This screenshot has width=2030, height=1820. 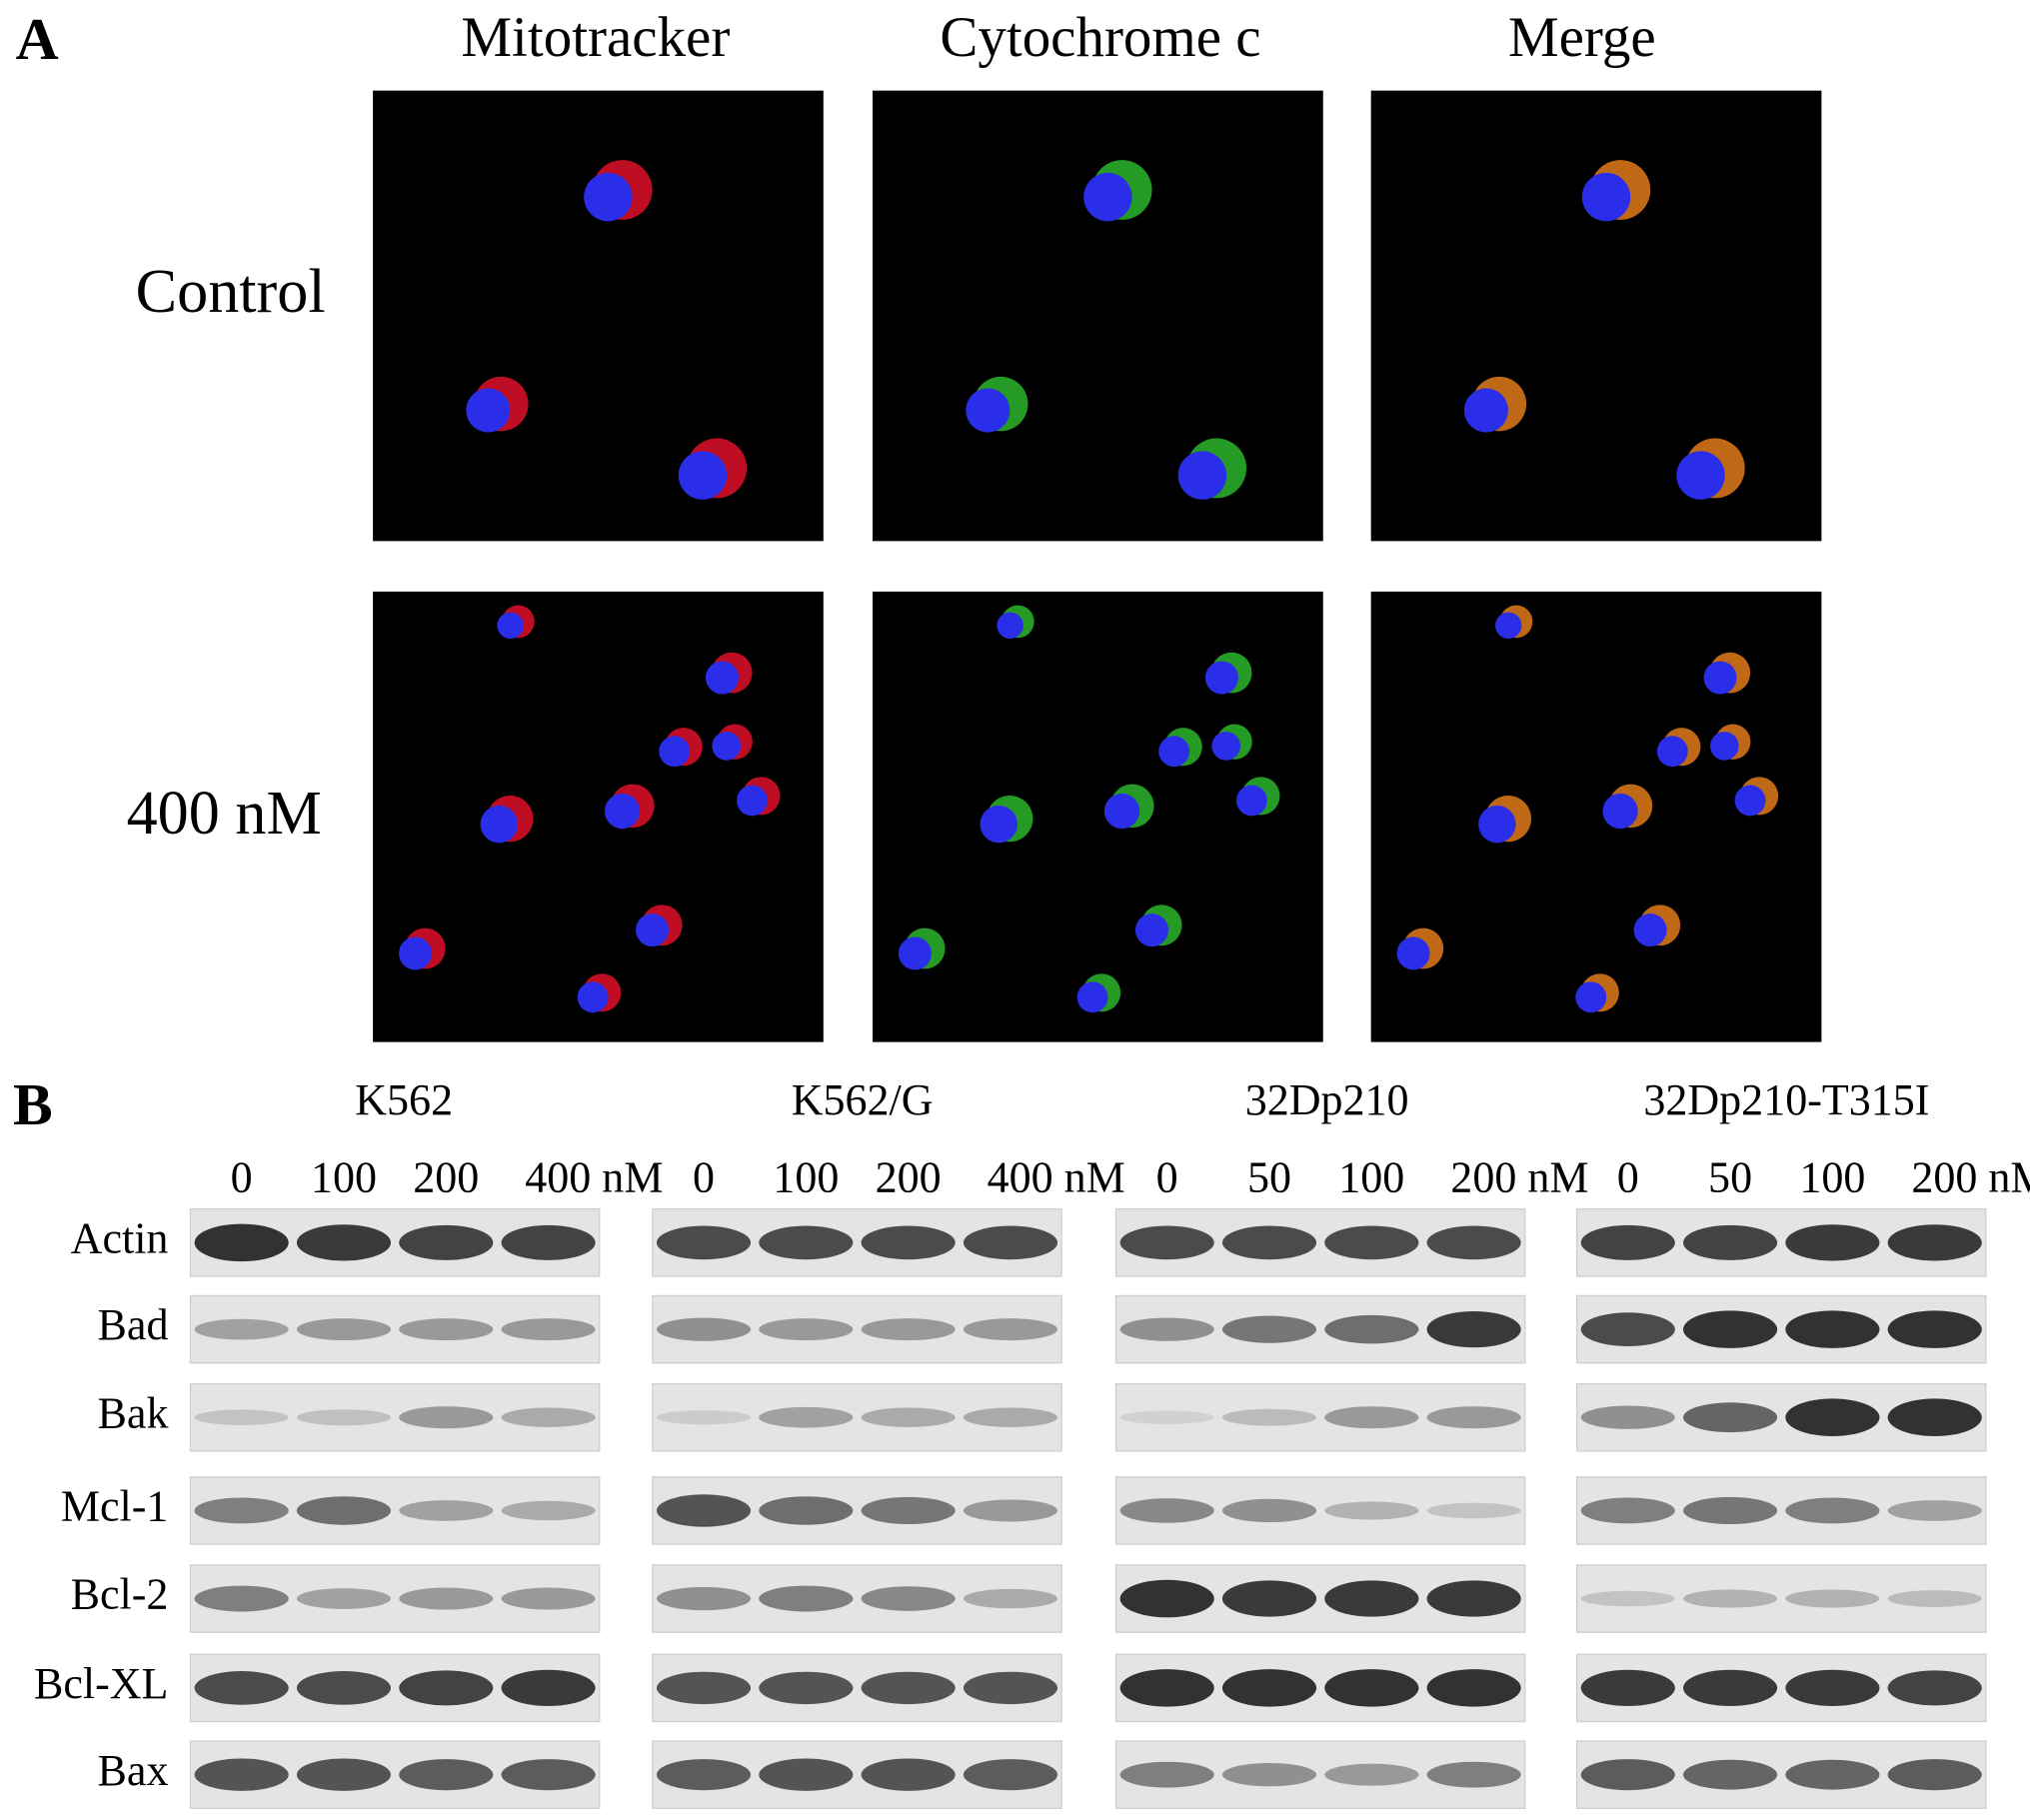 I want to click on dose-label: 200, so click(x=446, y=1177).